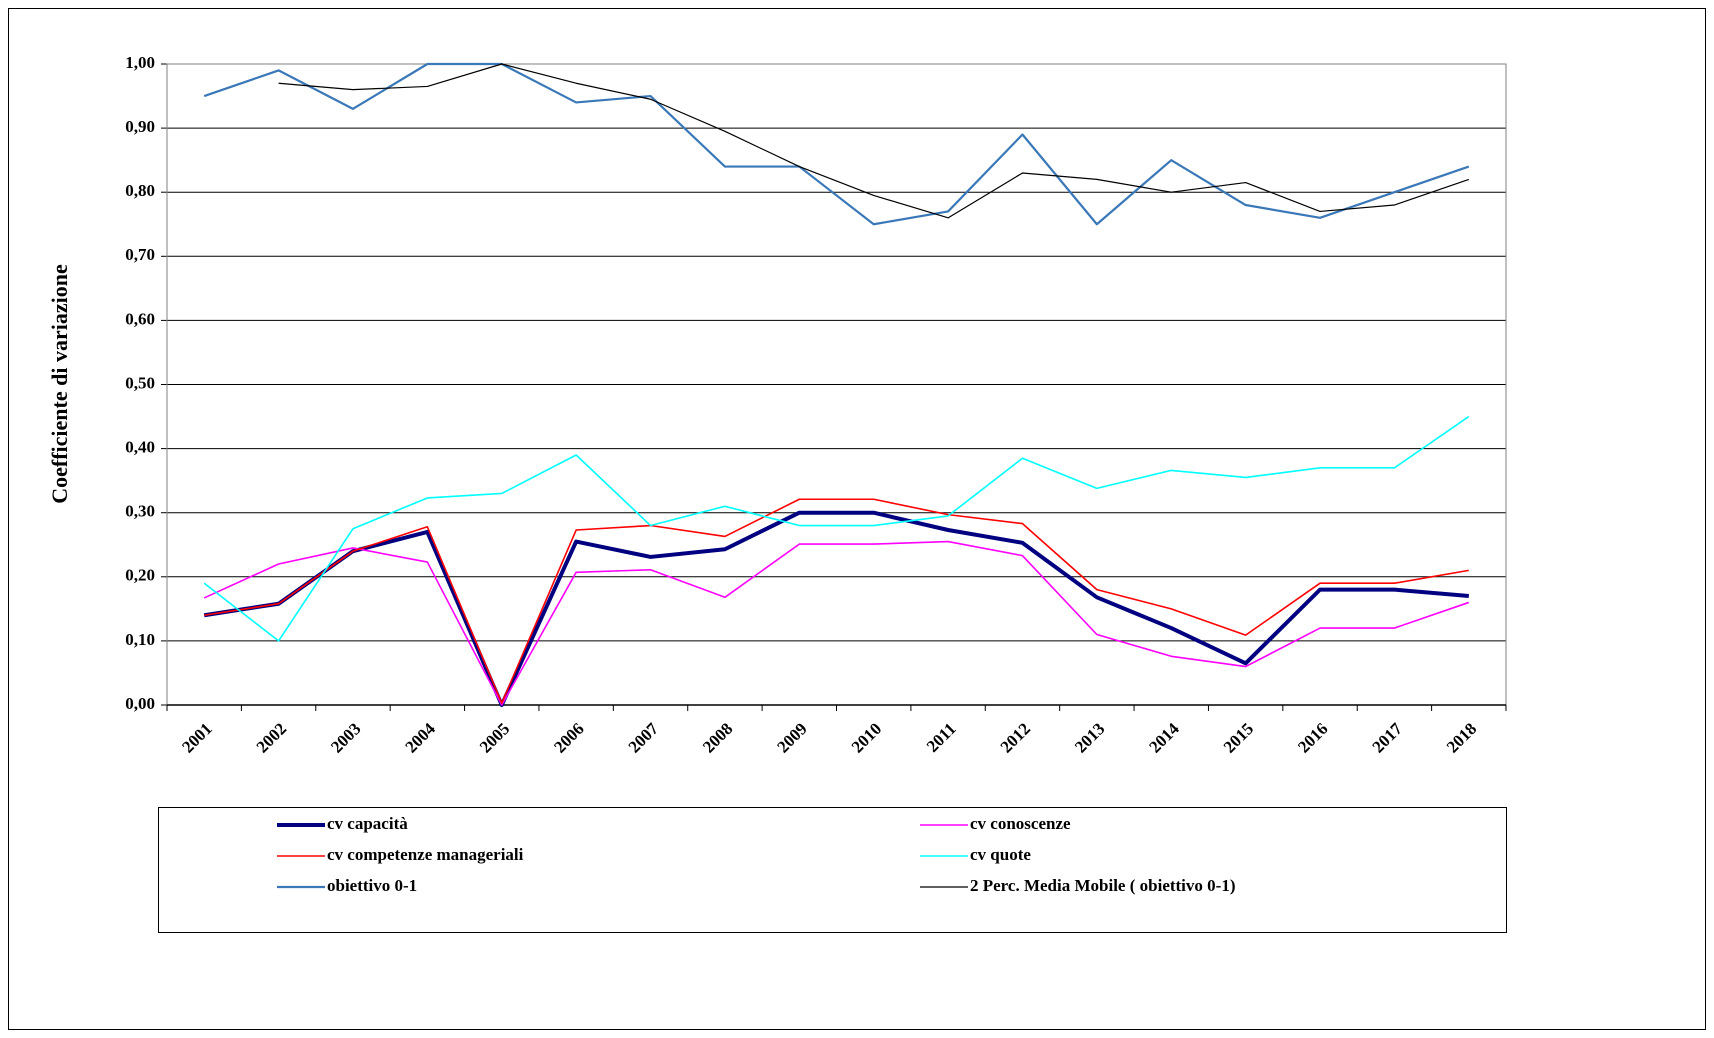  What do you see at coordinates (866, 737) in the screenshot?
I see `x-tick-label: 2010` at bounding box center [866, 737].